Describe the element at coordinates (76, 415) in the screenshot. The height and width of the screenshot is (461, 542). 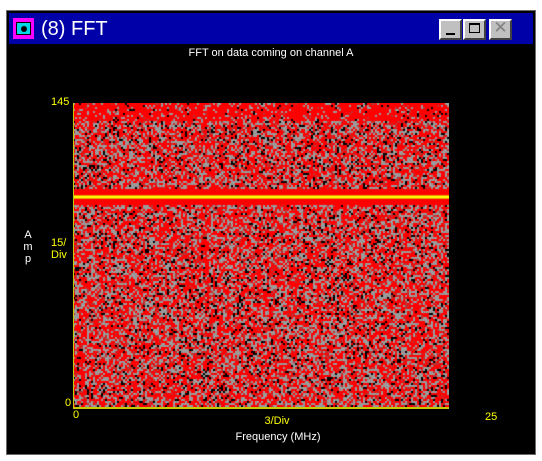
I see `x-tick-min: 0` at that location.